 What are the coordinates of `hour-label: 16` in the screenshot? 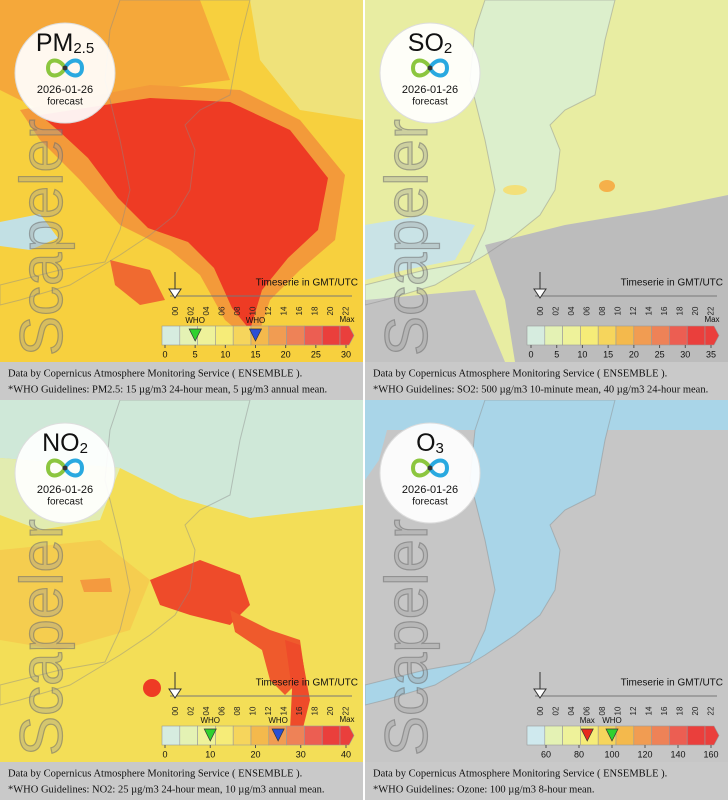 It's located at (664, 710).